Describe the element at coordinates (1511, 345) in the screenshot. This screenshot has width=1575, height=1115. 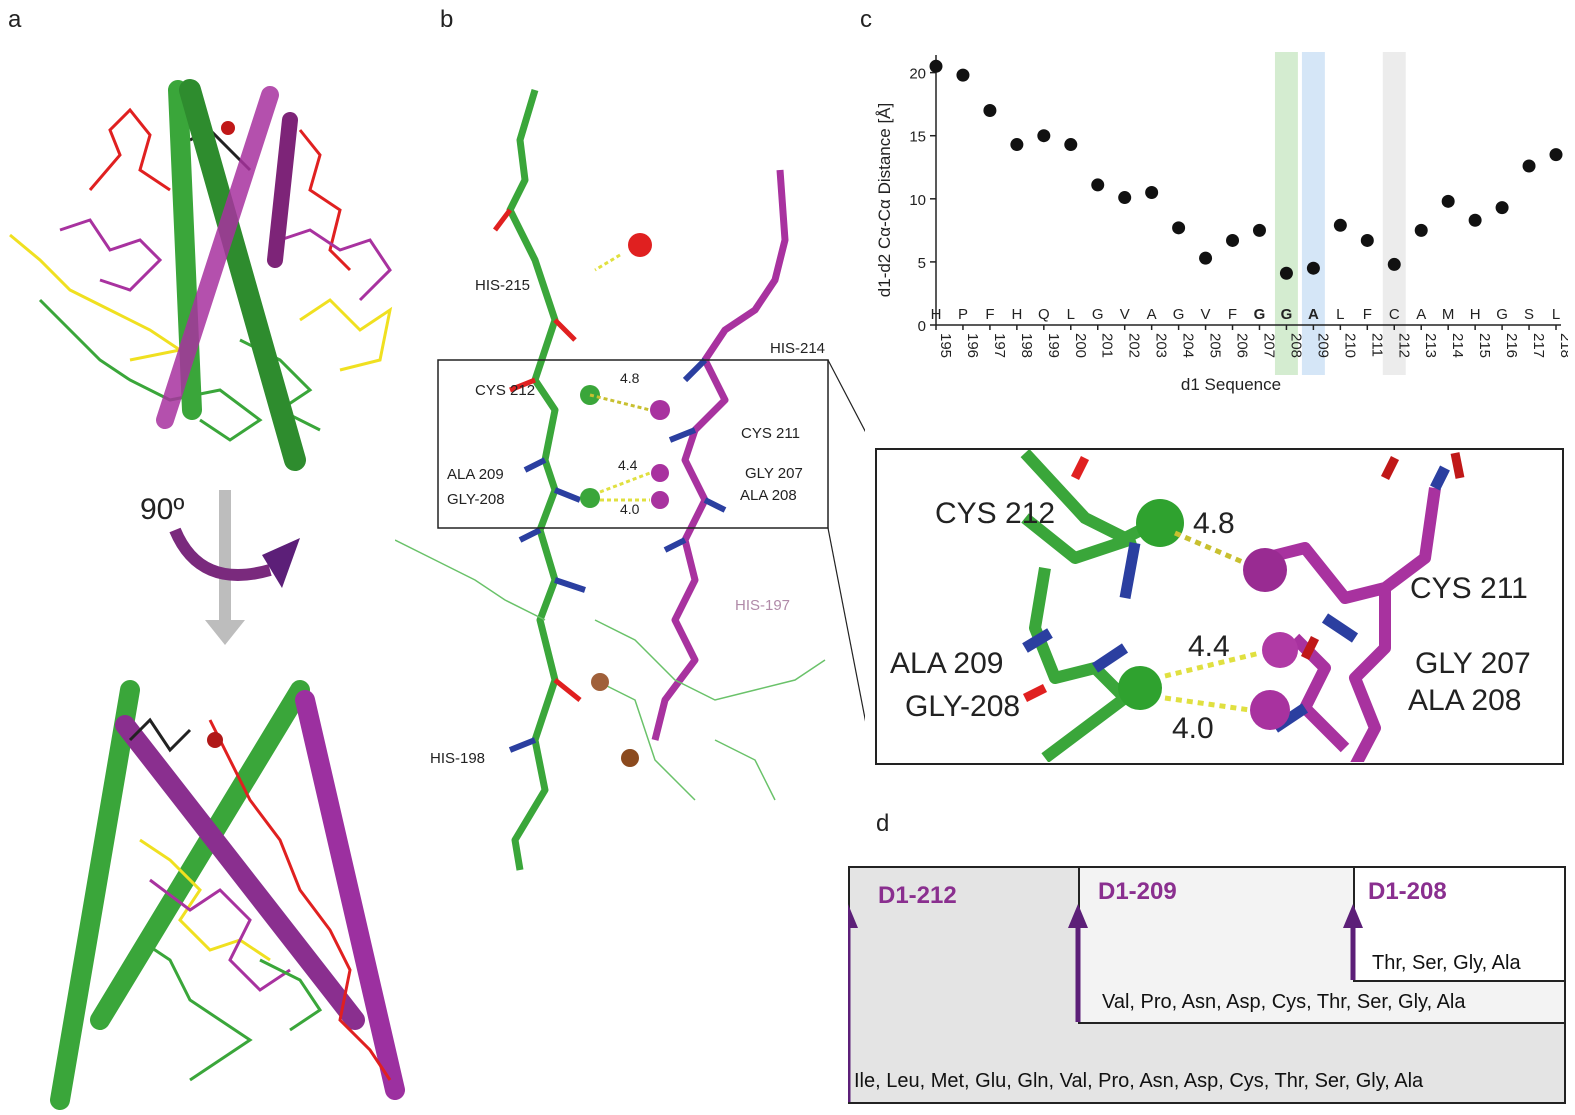
I see `x-tick-label: 216` at that location.